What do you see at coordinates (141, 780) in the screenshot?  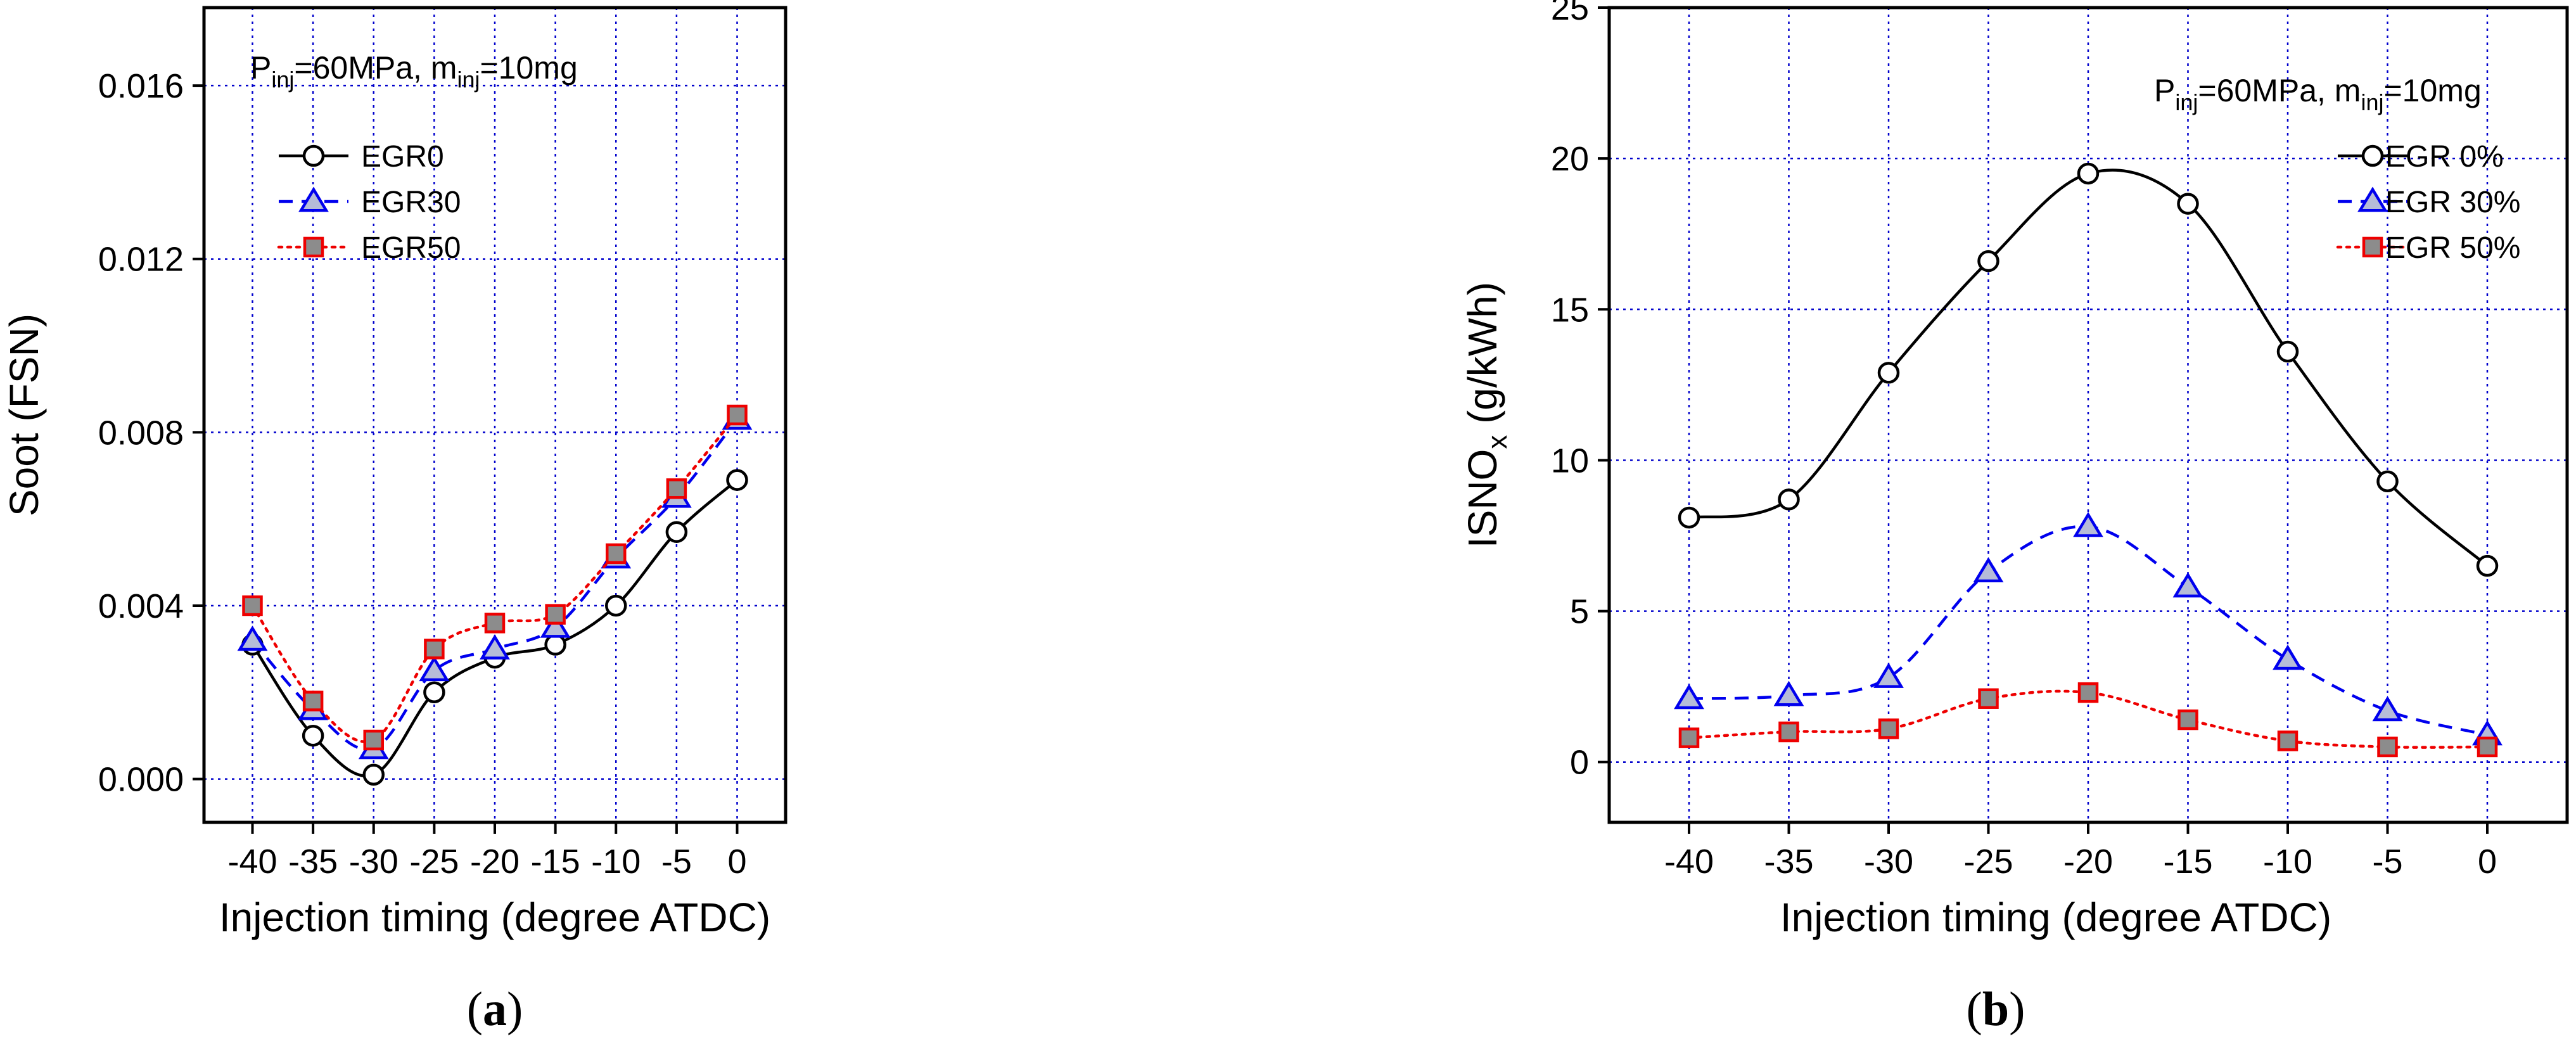 I see `y-tick-label: 0.000` at bounding box center [141, 780].